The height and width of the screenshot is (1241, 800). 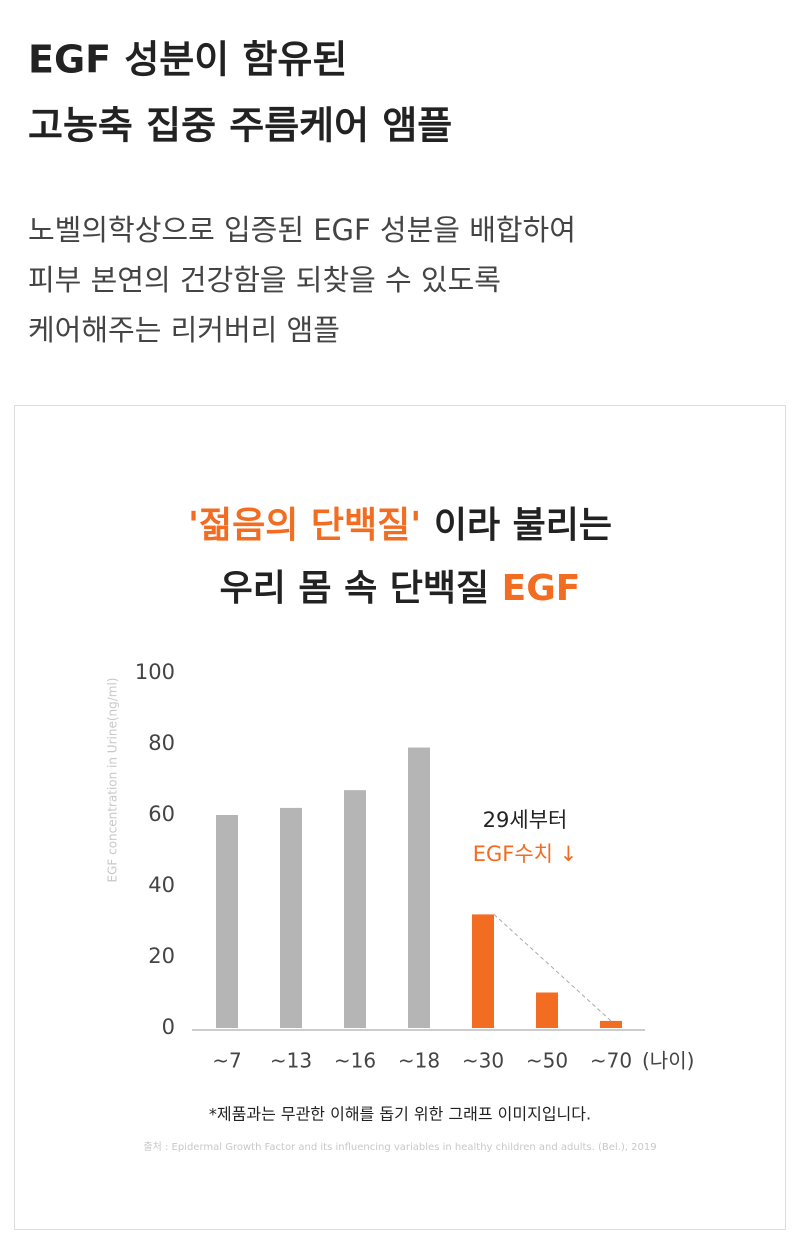 I want to click on y-axis-label: EGF concentration in Urine(ng/ml), so click(x=113, y=780).